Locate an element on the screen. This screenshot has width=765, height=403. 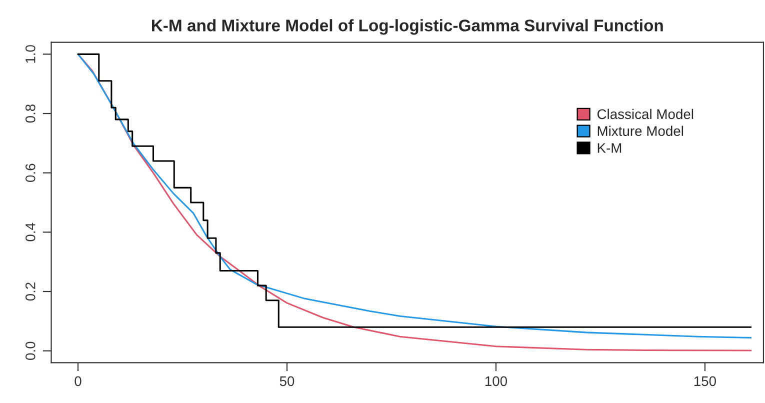
x-tick-label: 100 is located at coordinates (496, 381).